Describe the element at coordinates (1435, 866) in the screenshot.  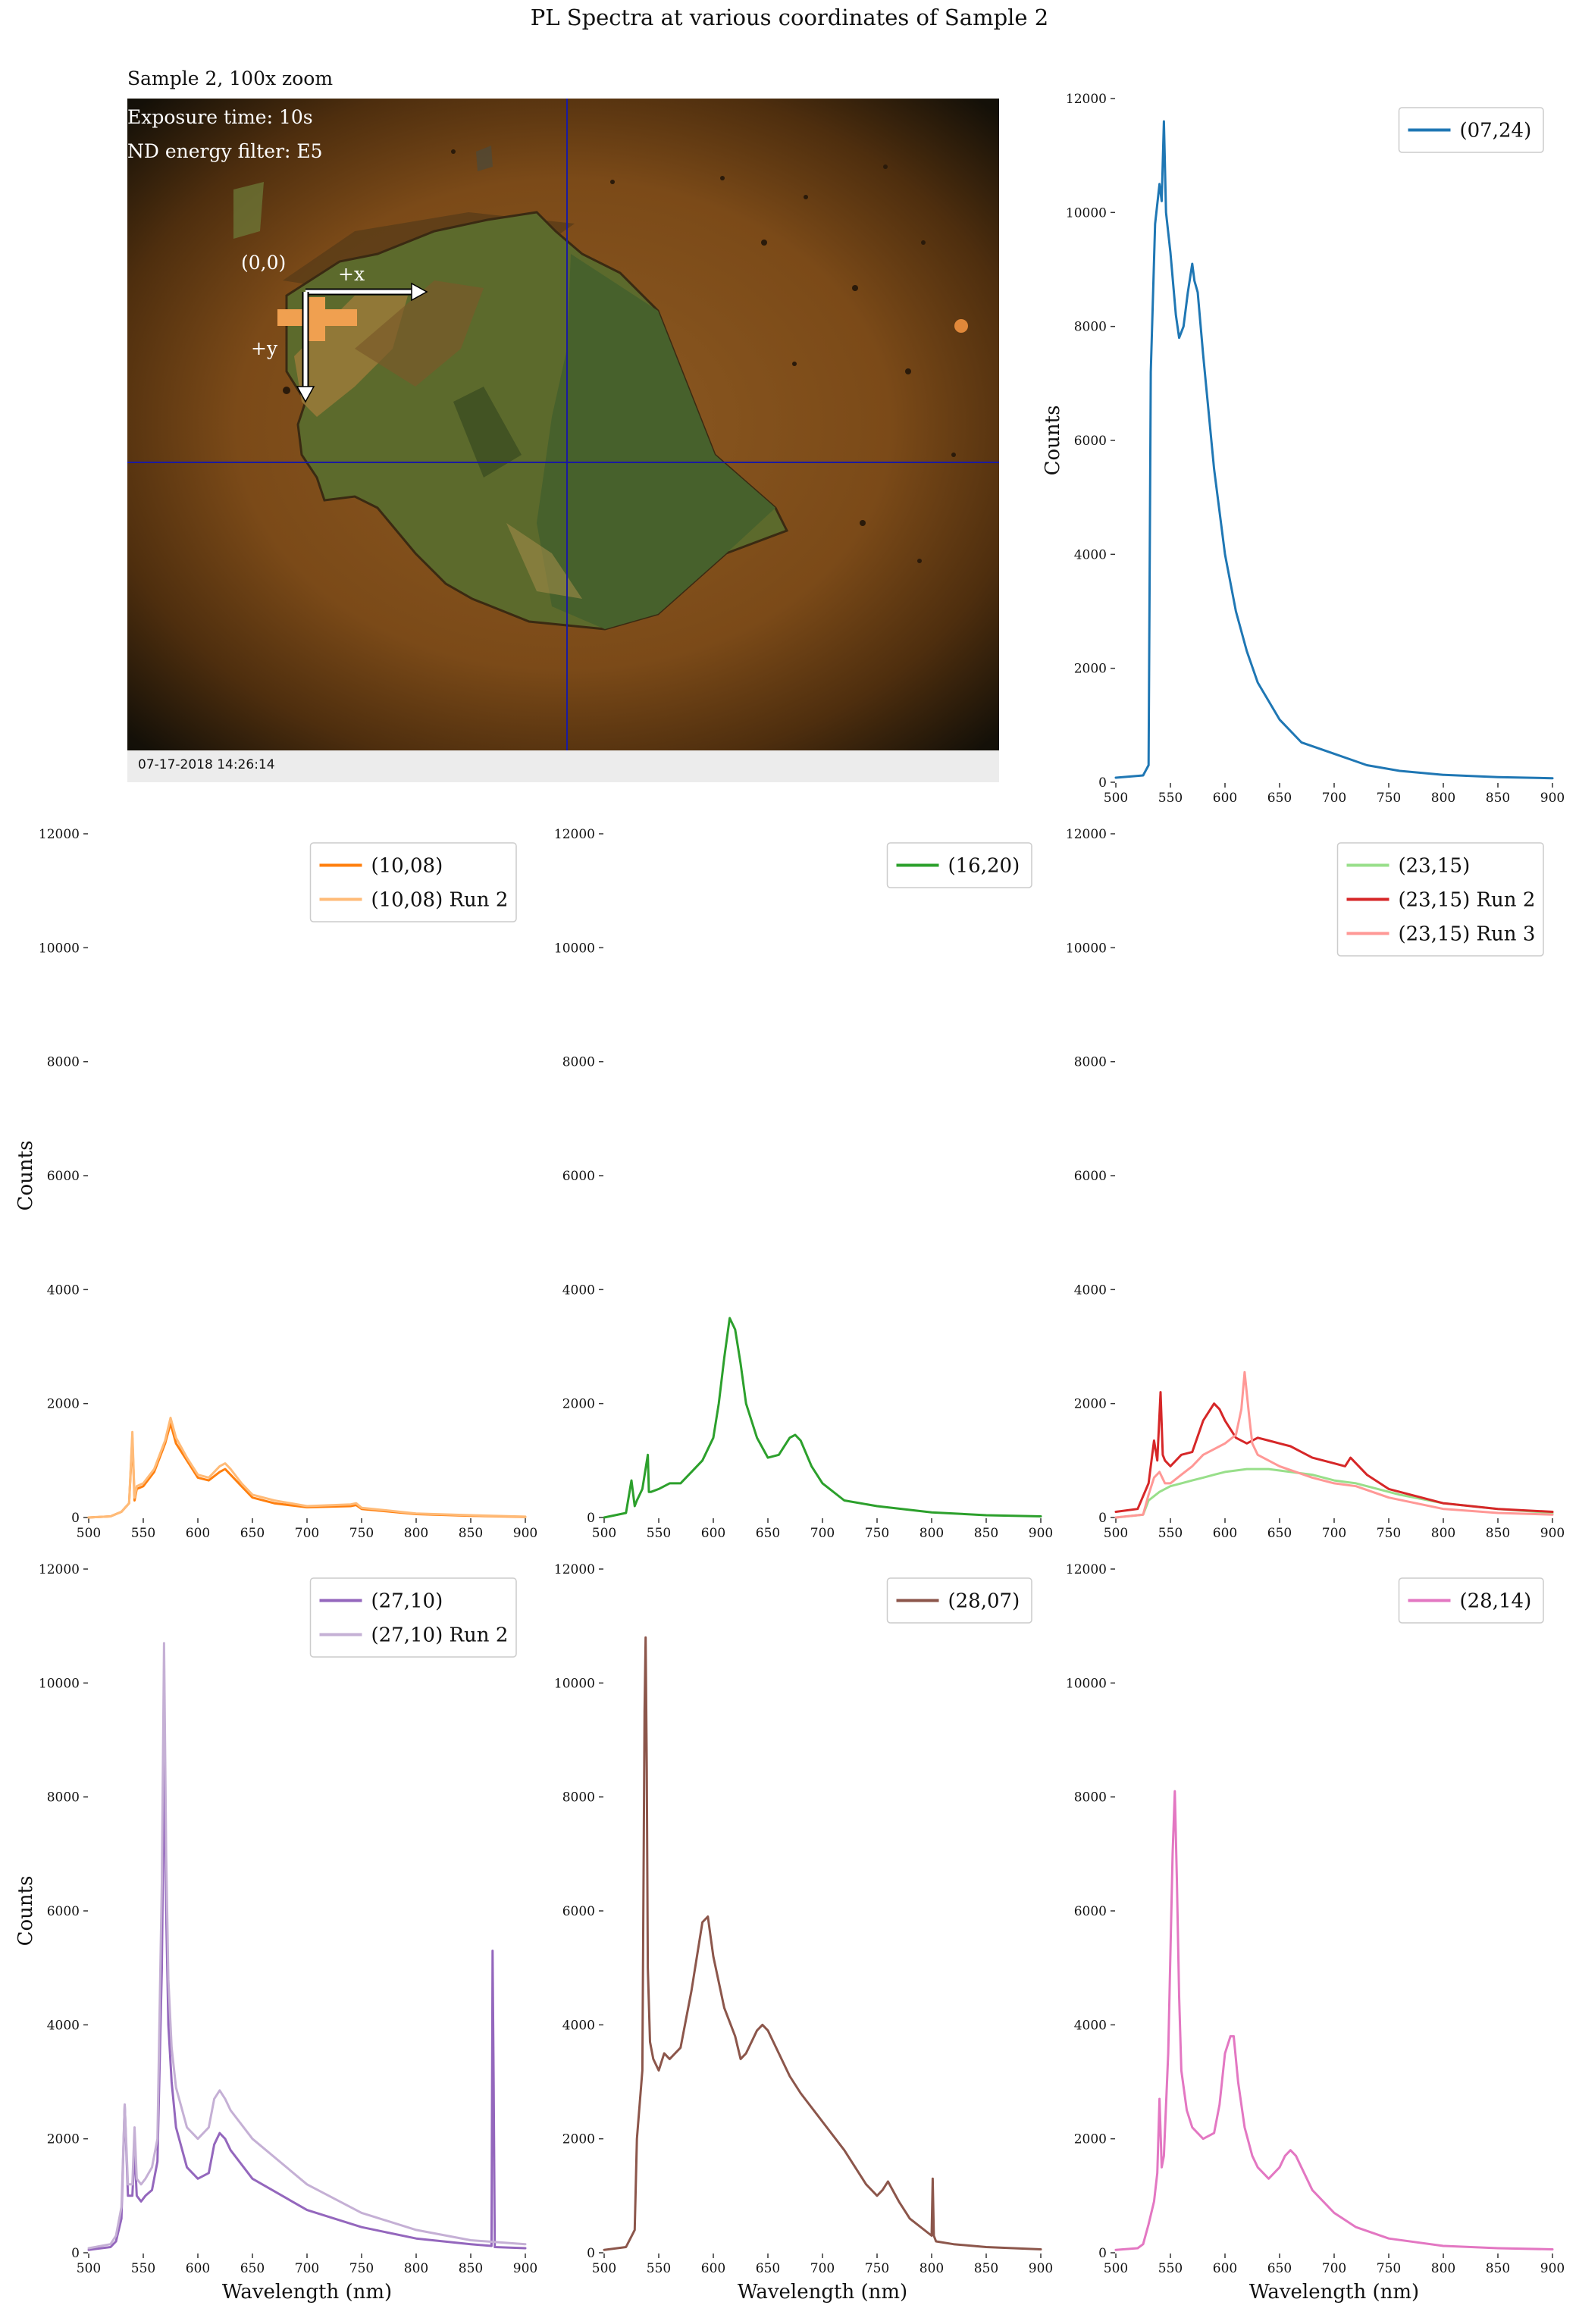
I see `legend-label: (23,15)` at that location.